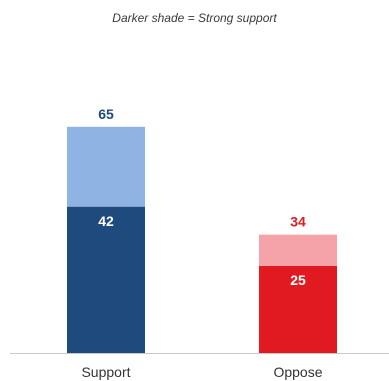 This screenshot has height=381, width=389. Describe the element at coordinates (194, 18) in the screenshot. I see `chart-note: Darker shade = Strong support` at that location.